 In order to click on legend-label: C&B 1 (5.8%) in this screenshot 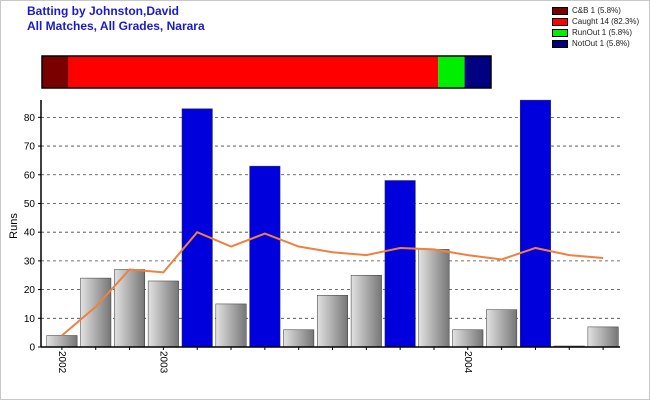, I will do `click(596, 10)`.